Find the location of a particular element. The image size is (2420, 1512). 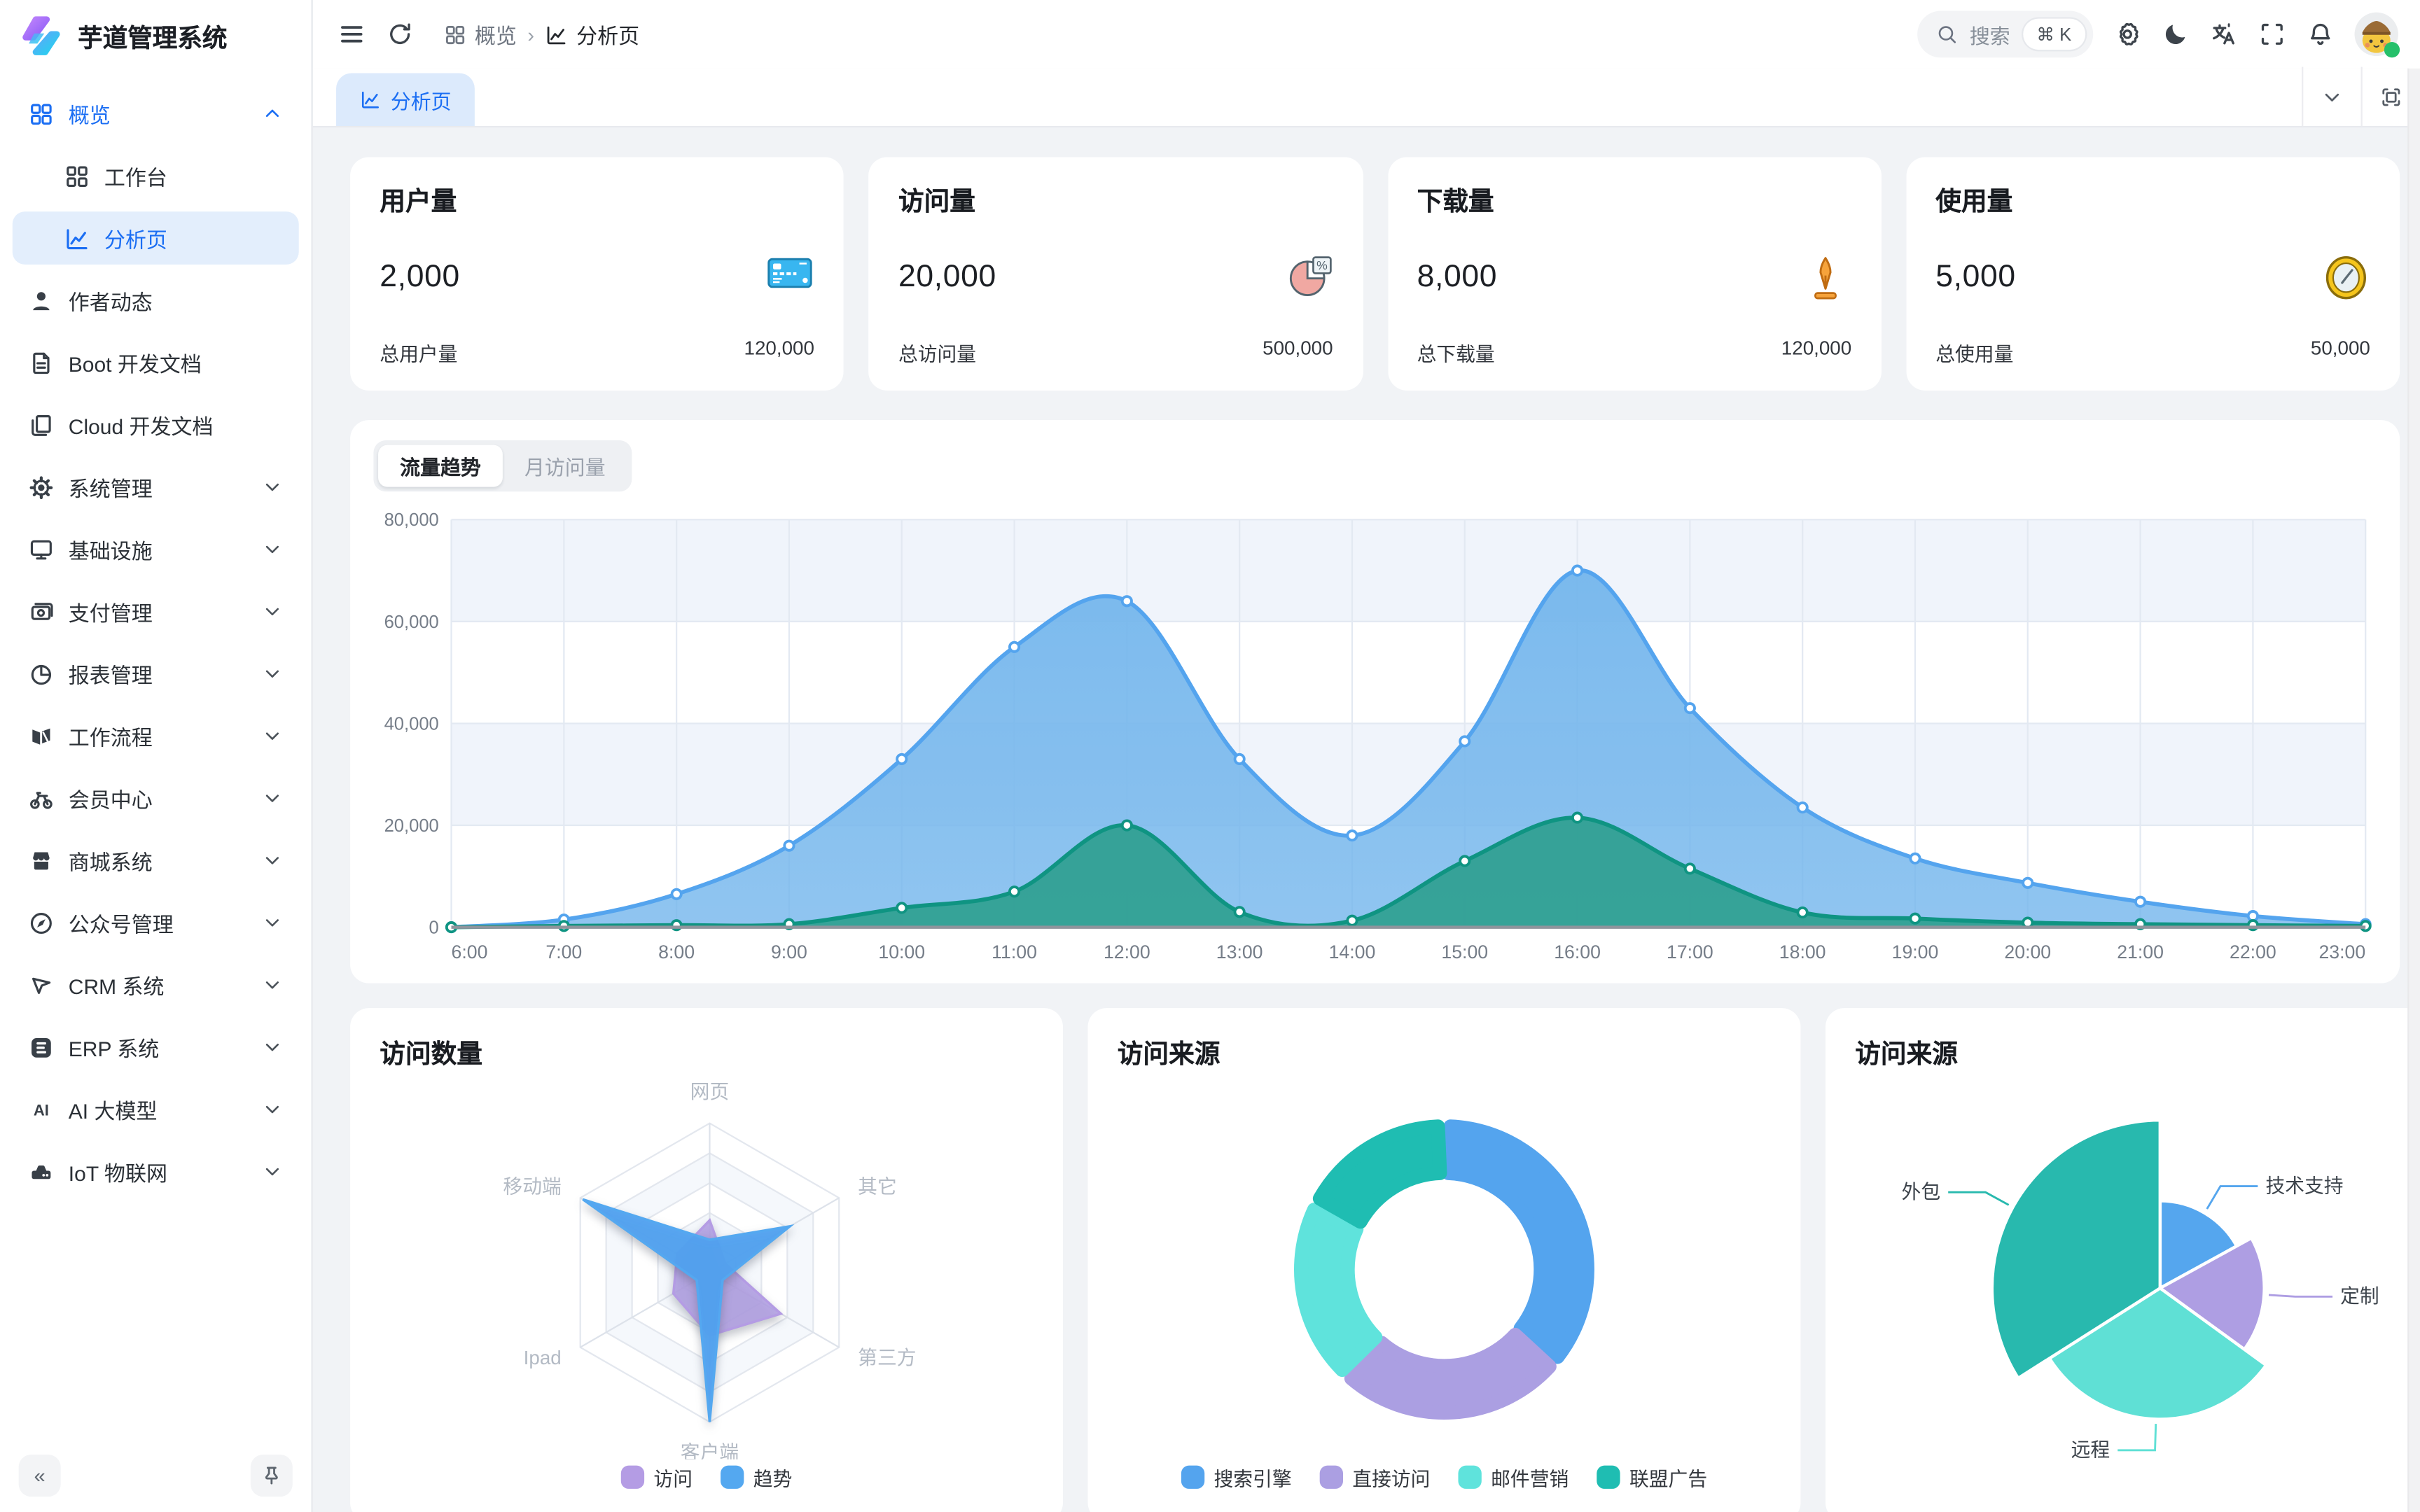

svg-text: 23:00 is located at coordinates (2341, 951).